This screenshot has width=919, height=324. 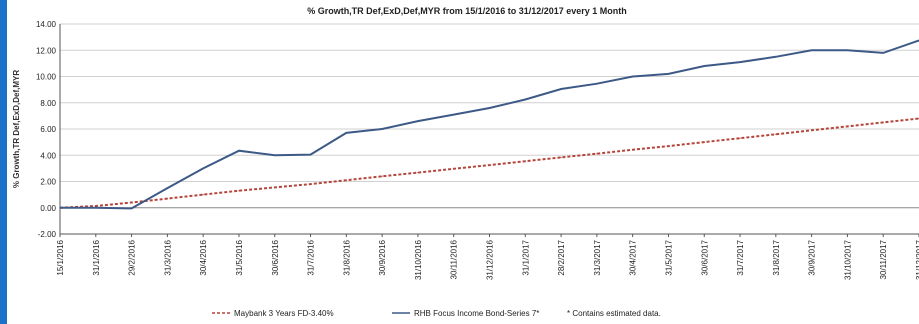 What do you see at coordinates (614, 313) in the screenshot?
I see `footnote-text: * Contains estimated data.` at bounding box center [614, 313].